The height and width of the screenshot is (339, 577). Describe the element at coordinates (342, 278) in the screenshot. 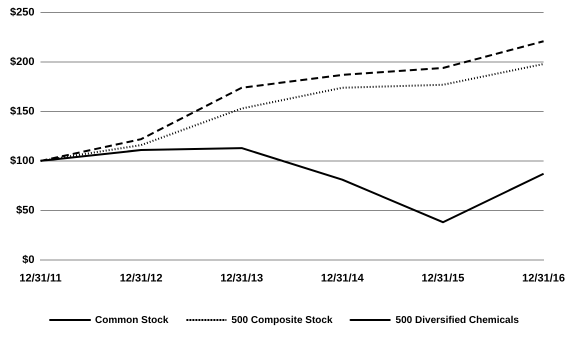

I see `x-tick-label: 12/31/14` at that location.